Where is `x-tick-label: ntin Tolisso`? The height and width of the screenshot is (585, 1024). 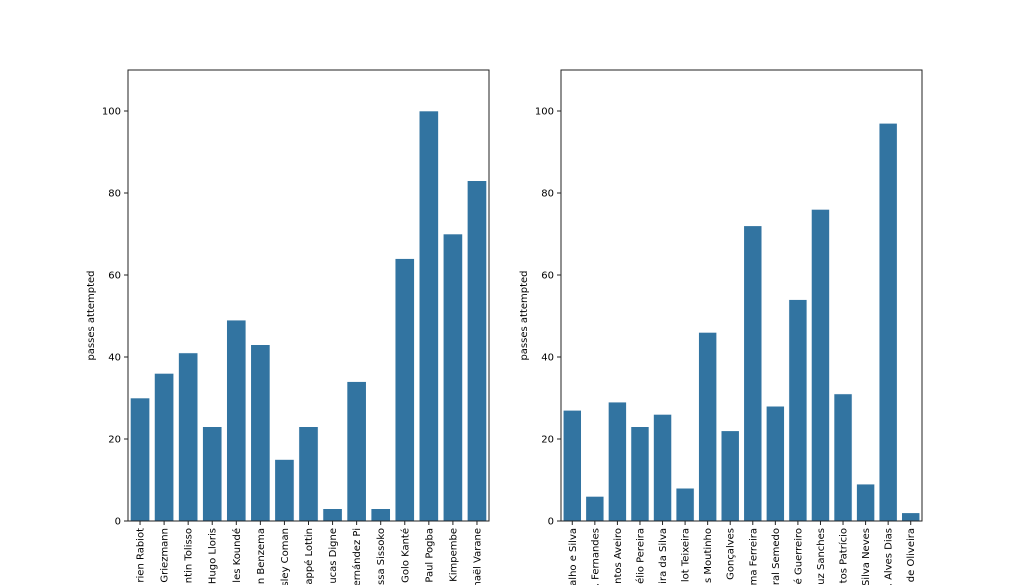
x-tick-label: ntin Tolisso is located at coordinates (189, 555).